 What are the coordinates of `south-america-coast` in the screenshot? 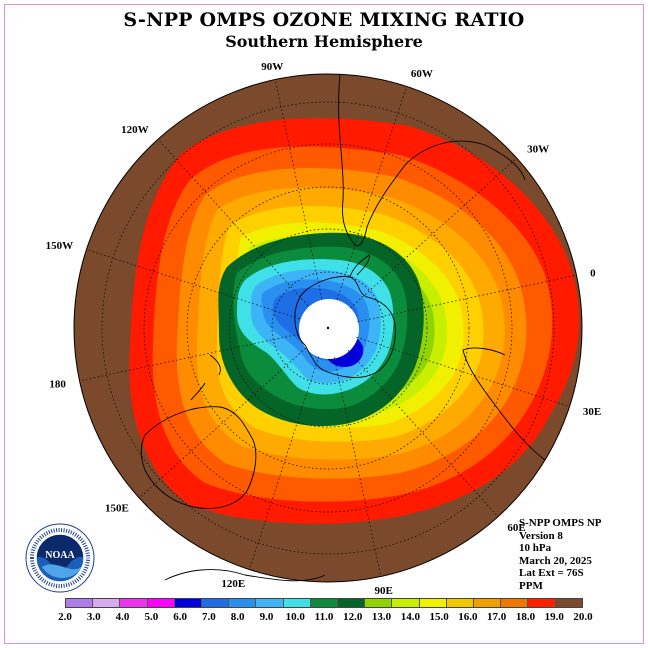 It's located at (432, 160).